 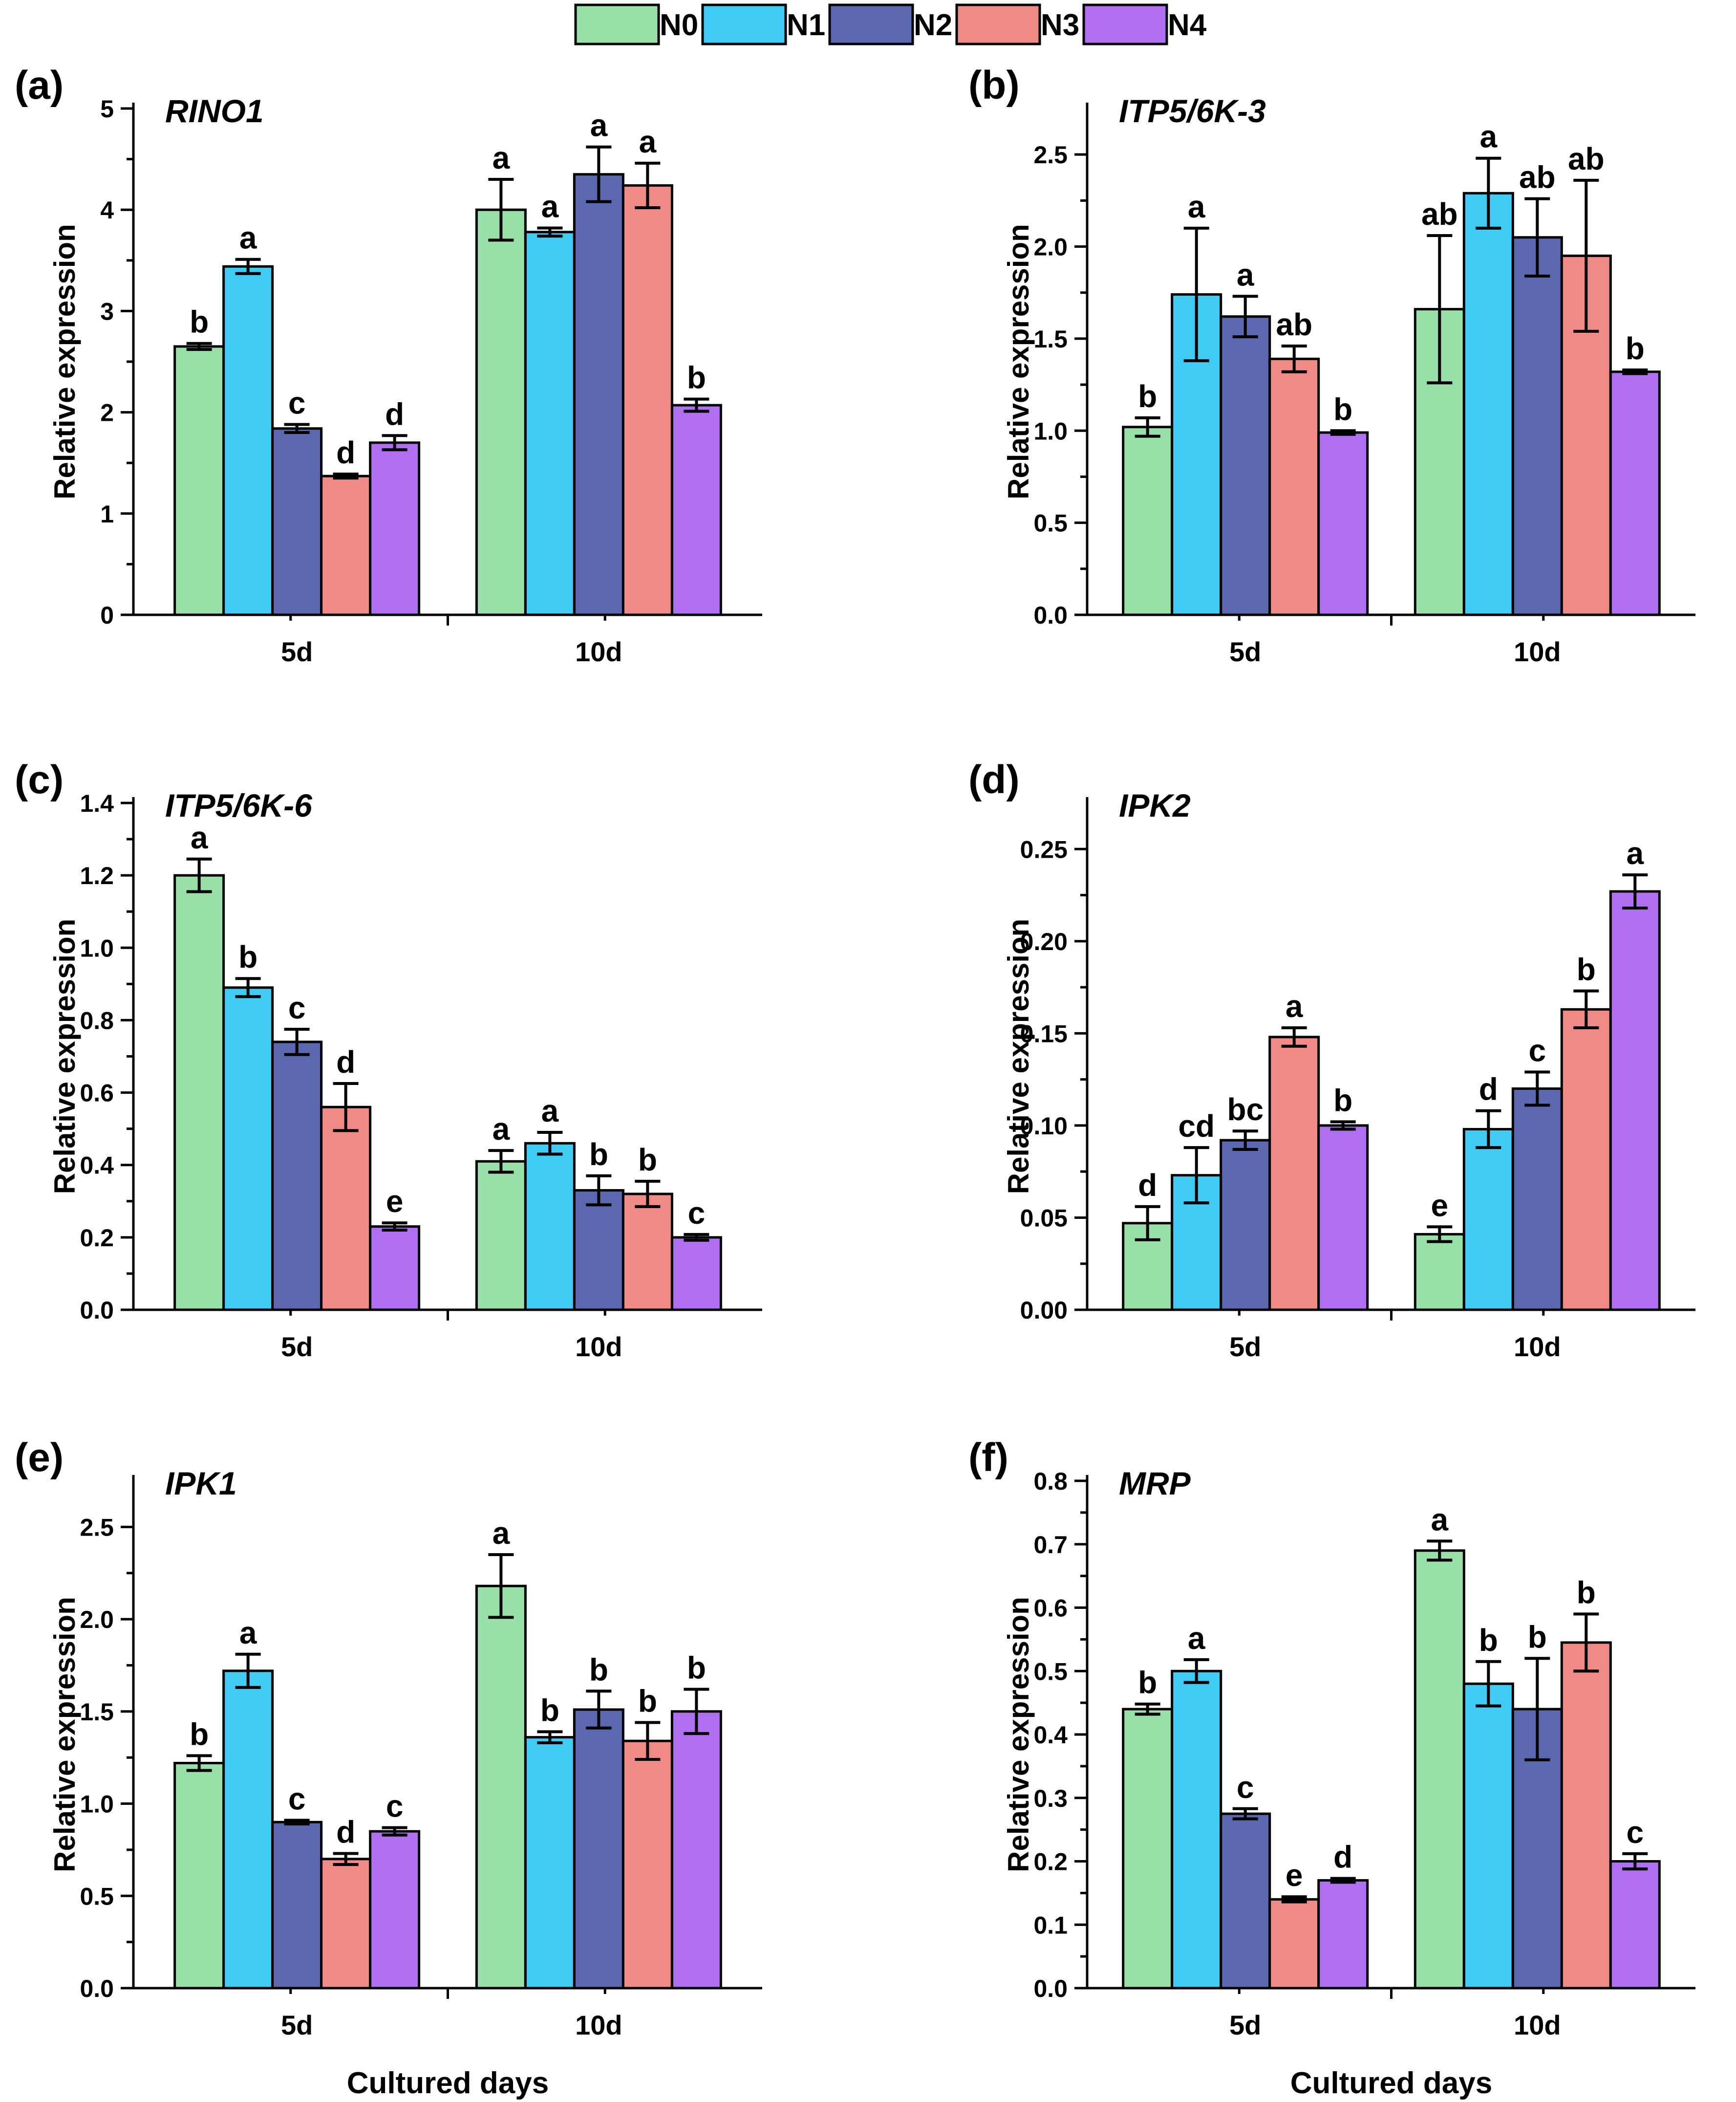 What do you see at coordinates (97, 1093) in the screenshot?
I see `y-tick-label: 0.6` at bounding box center [97, 1093].